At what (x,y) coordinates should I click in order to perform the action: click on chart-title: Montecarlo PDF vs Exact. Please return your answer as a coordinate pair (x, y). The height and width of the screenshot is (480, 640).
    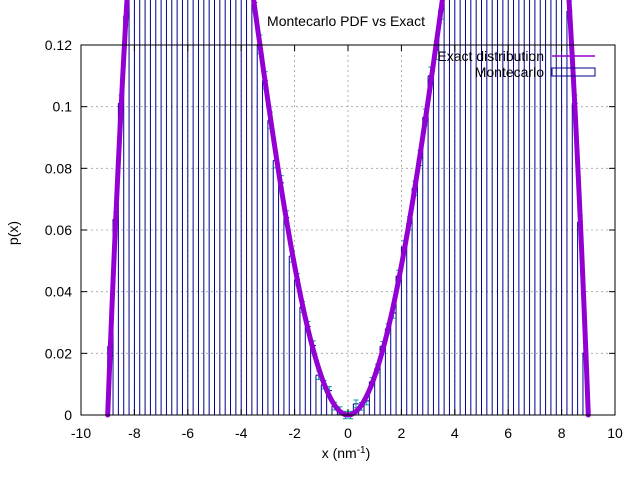
    Looking at the image, I should click on (346, 21).